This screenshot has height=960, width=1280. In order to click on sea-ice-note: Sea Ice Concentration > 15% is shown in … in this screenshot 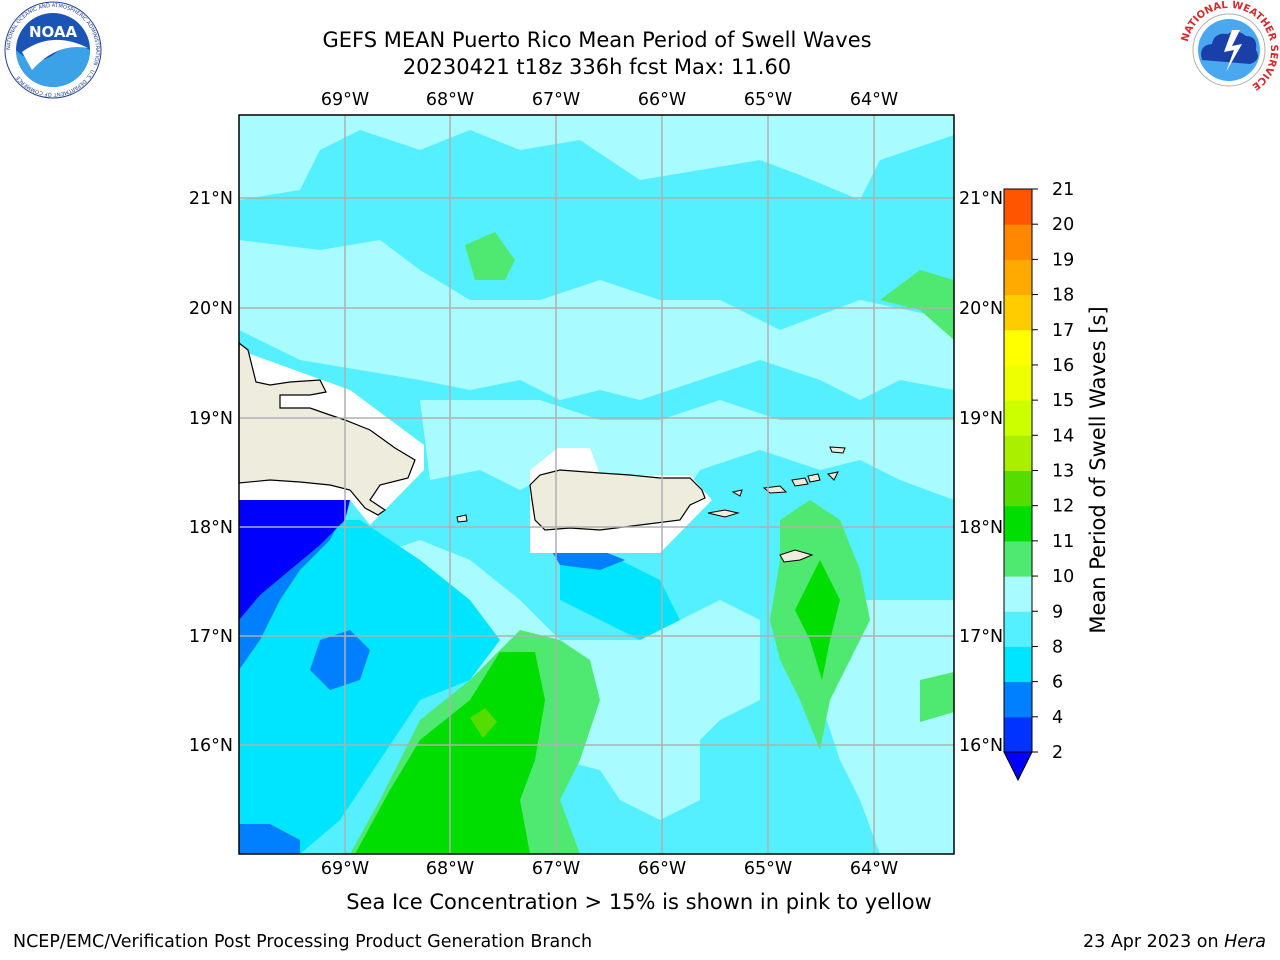, I will do `click(639, 902)`.